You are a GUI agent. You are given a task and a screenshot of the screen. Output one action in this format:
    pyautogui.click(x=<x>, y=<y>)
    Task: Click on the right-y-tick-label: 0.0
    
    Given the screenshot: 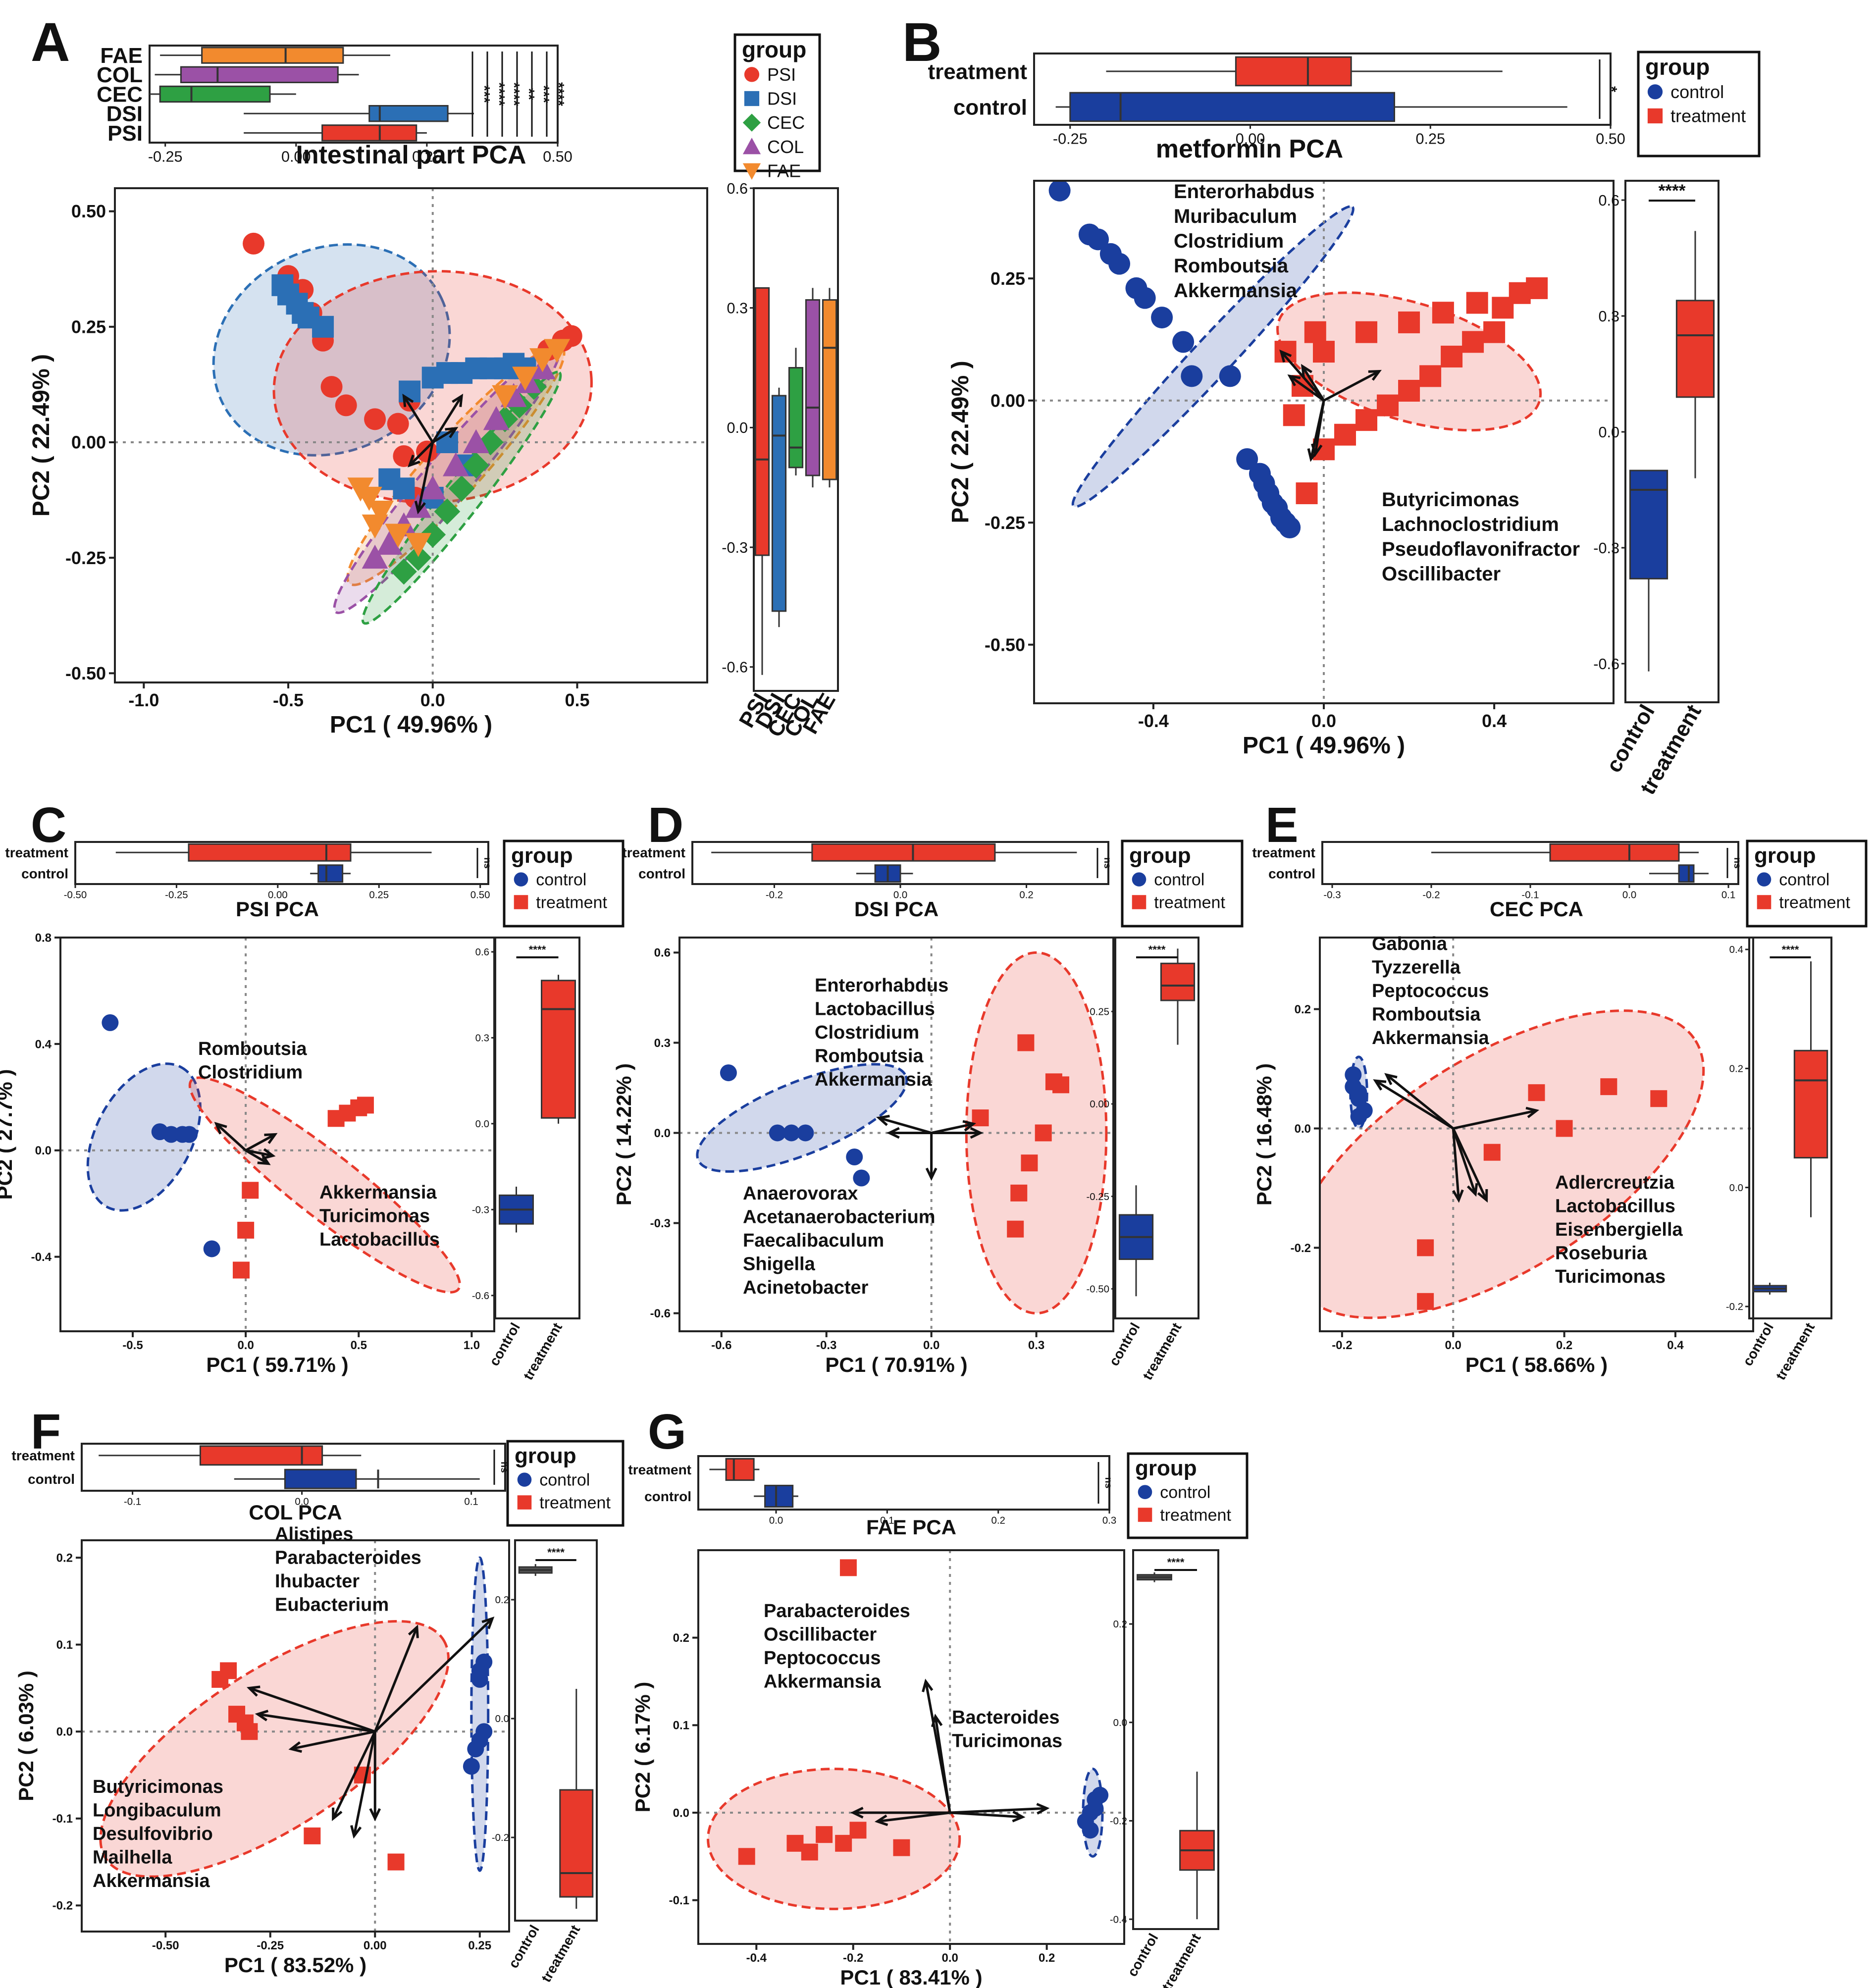 What is the action you would take?
    pyautogui.click(x=1608, y=432)
    